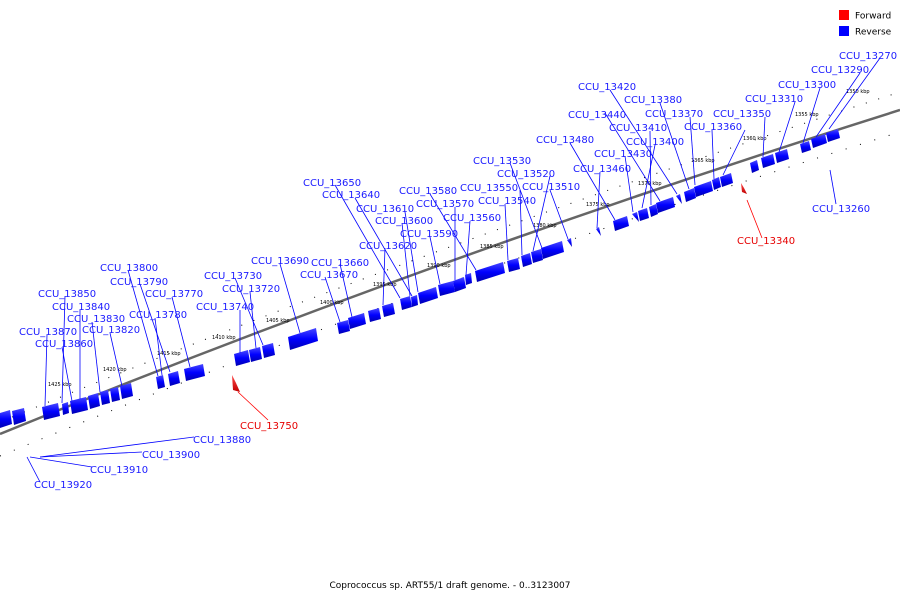  Describe the element at coordinates (332, 183) in the screenshot. I see `gene-label: CCU_13650` at that location.